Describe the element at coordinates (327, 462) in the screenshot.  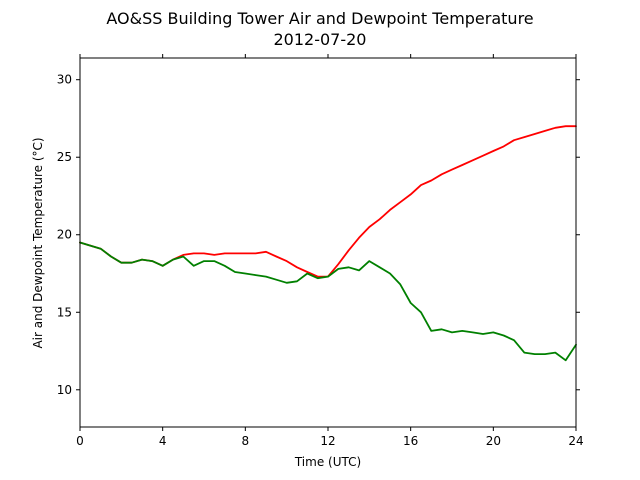
I see `x-axis-label: Time (UTC)` at that location.